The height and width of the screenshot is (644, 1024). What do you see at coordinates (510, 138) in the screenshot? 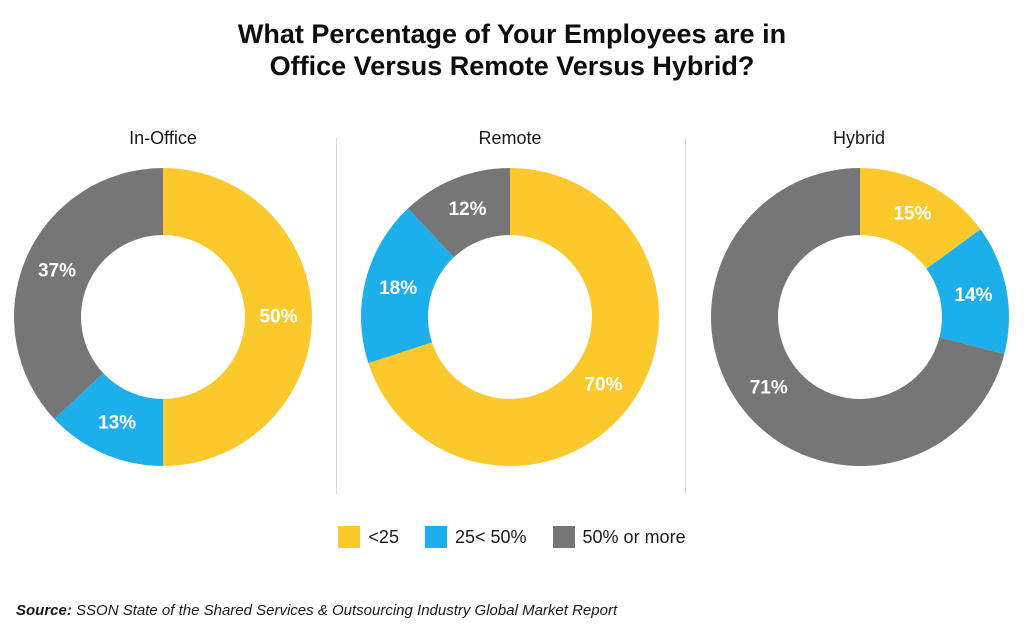
I see `chart-label-remote: Remote` at bounding box center [510, 138].